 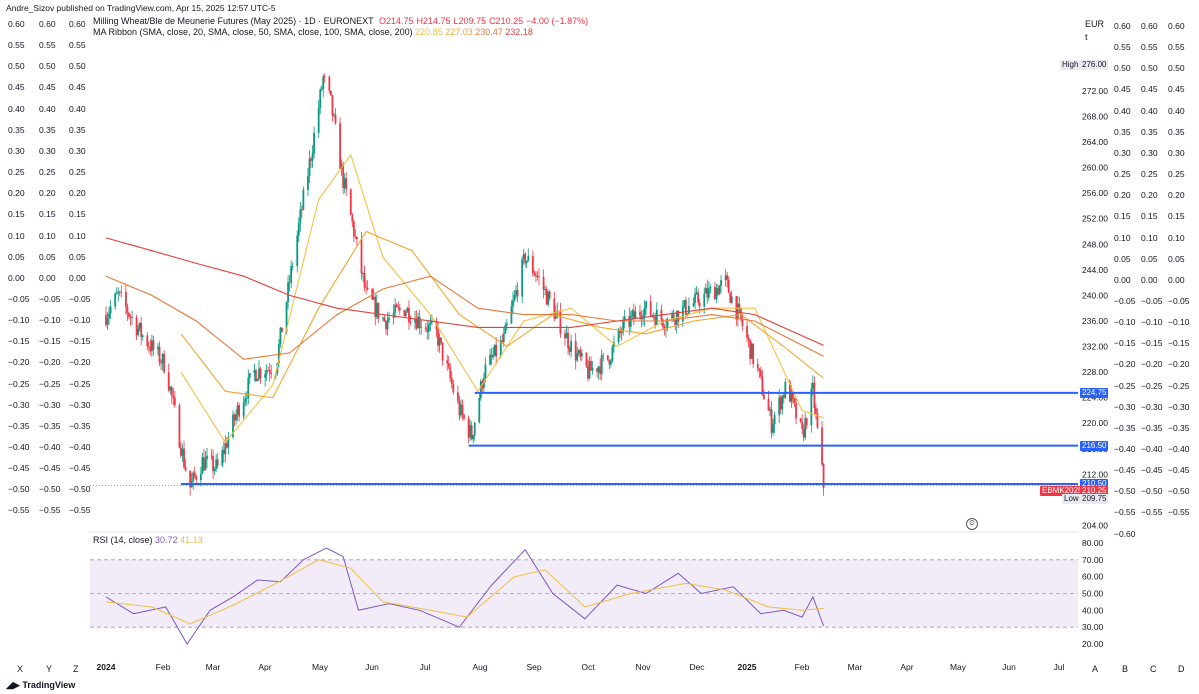 I want to click on ma20-value: 220.85, so click(x=429, y=32).